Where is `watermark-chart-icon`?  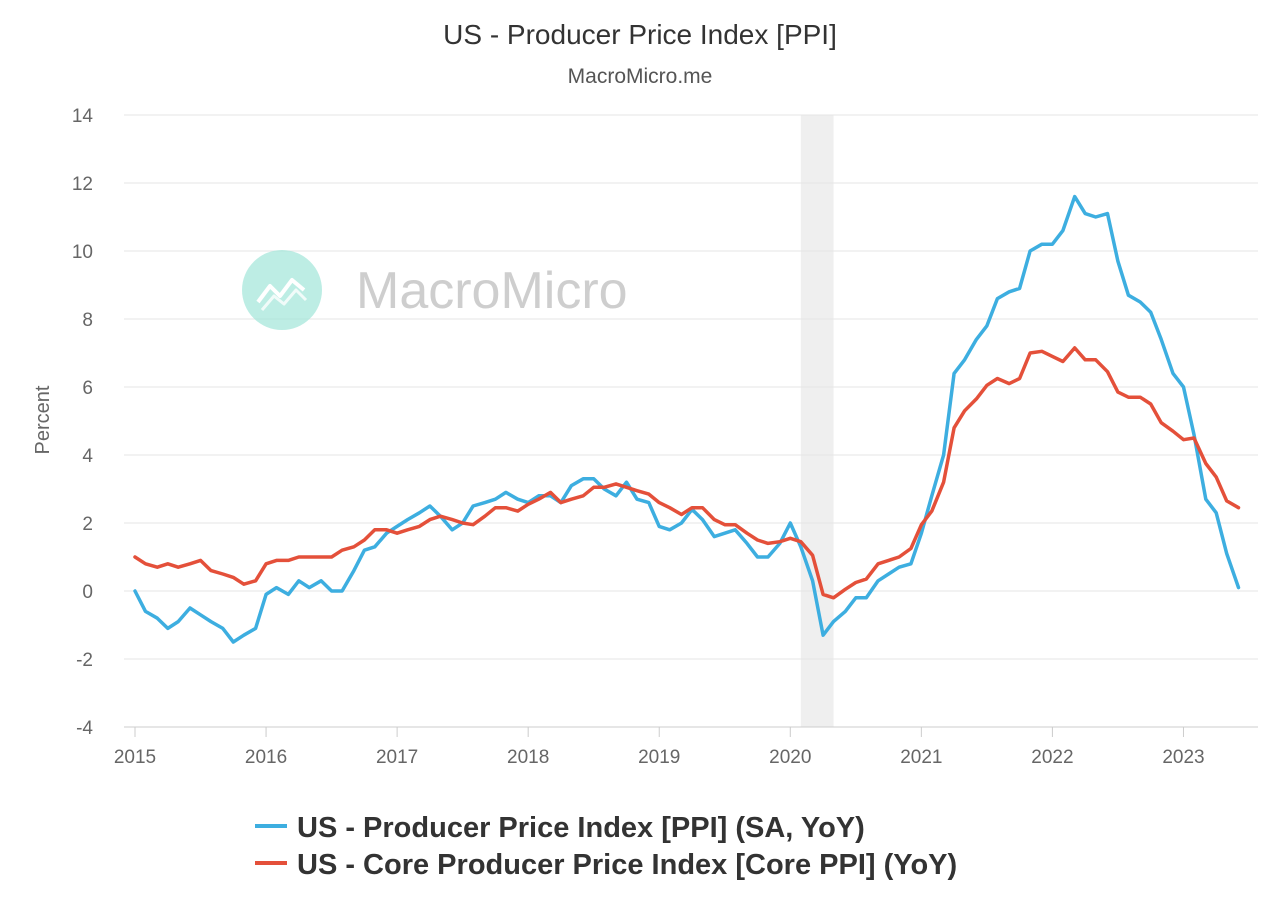
watermark-chart-icon is located at coordinates (281, 291).